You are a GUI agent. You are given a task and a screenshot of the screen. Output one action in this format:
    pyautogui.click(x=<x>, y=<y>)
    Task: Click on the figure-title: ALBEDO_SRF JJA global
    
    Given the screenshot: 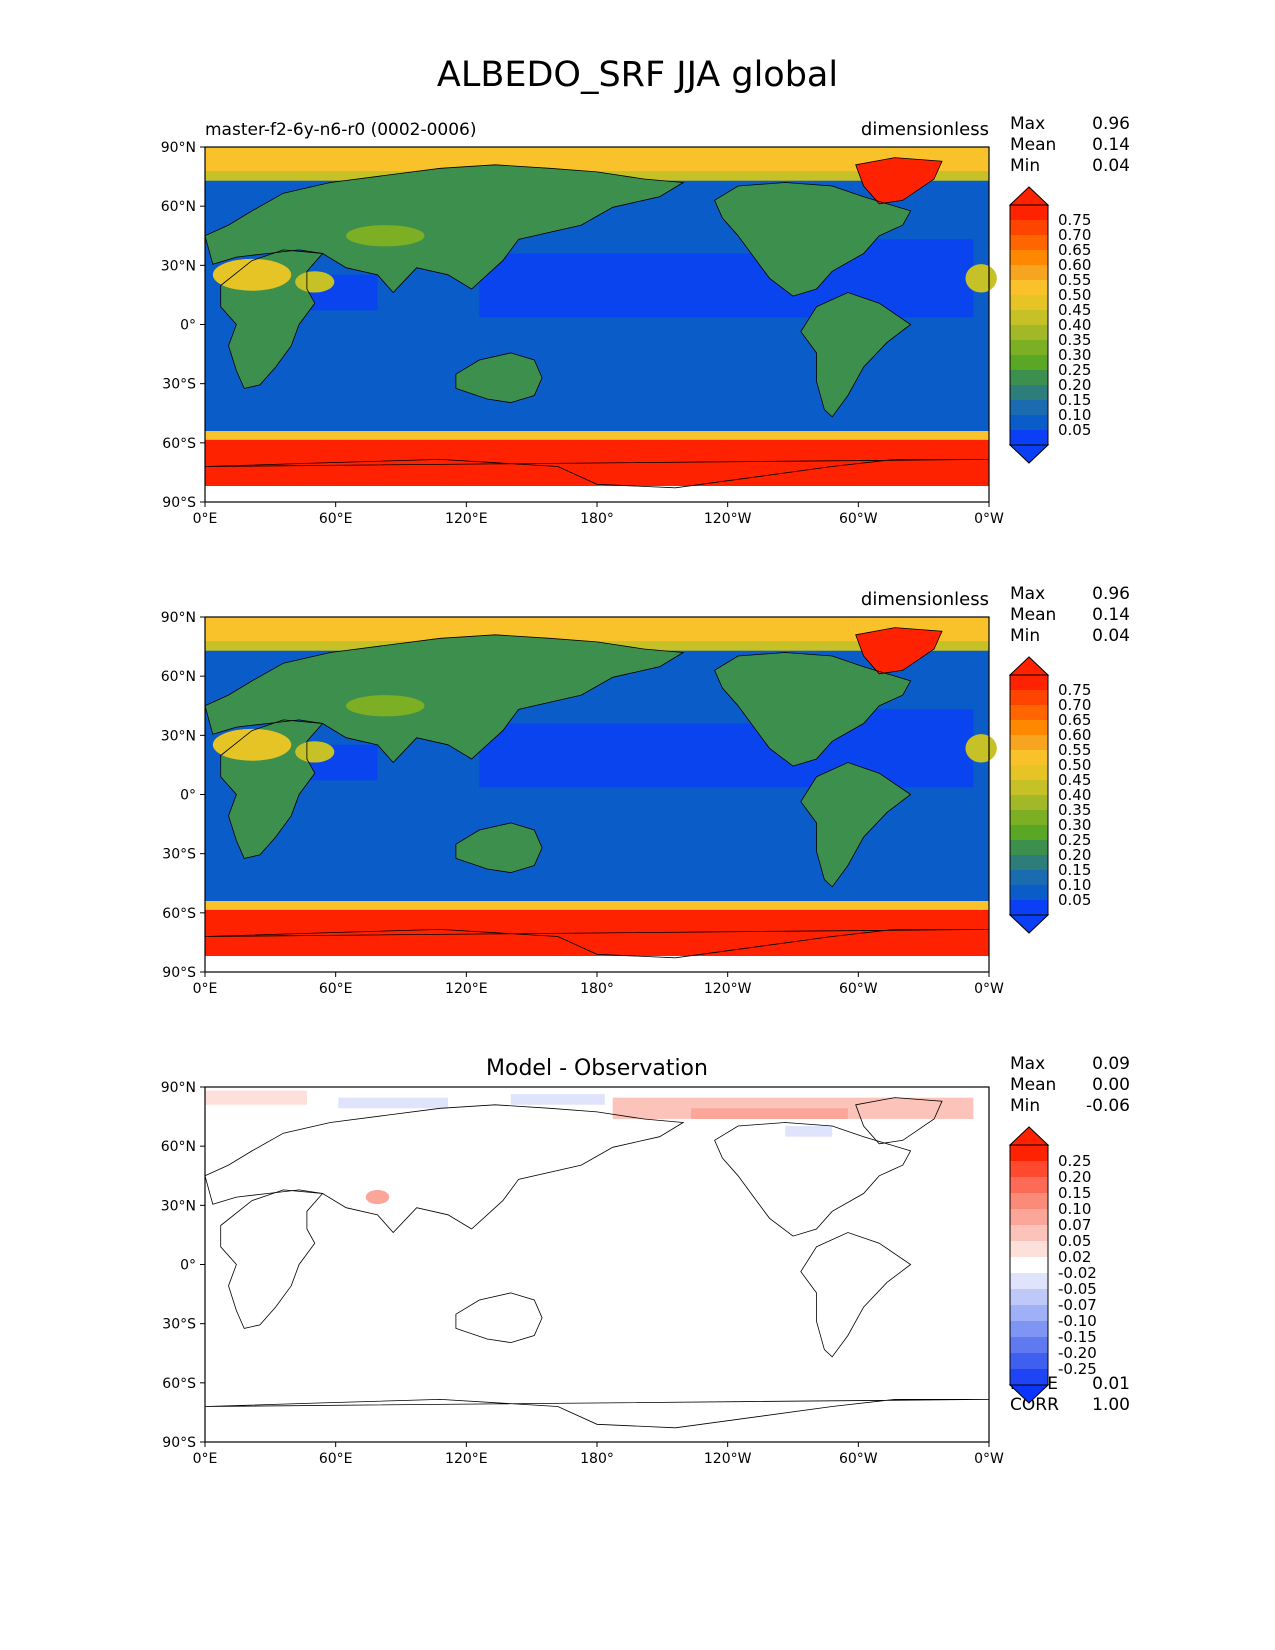 What is the action you would take?
    pyautogui.click(x=637, y=75)
    